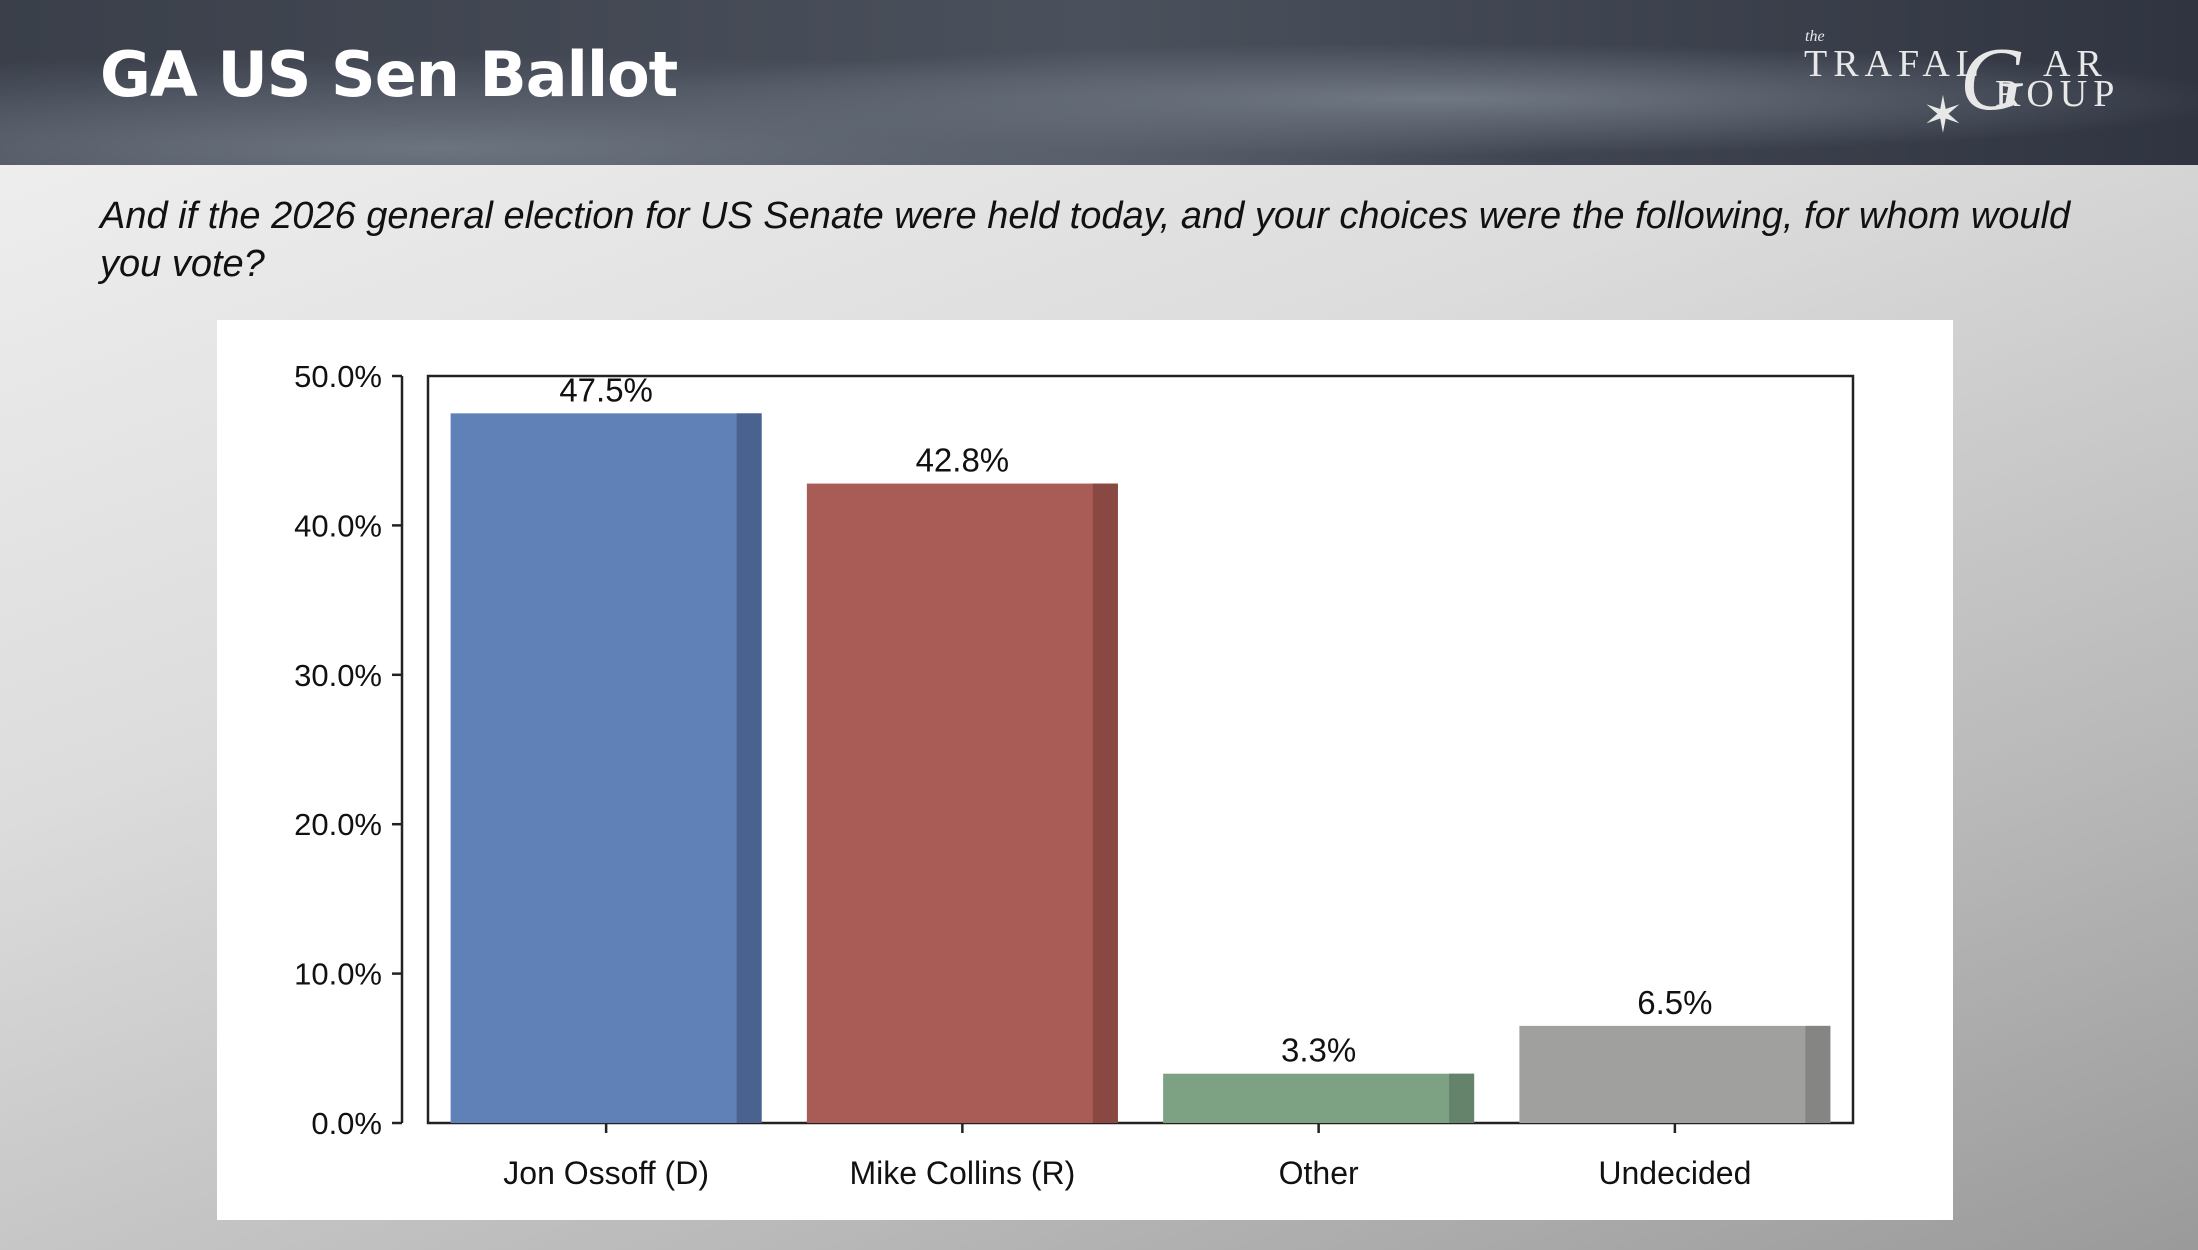 The image size is (2198, 1250). What do you see at coordinates (1943, 115) in the screenshot?
I see `compass-star-icon: ✶` at bounding box center [1943, 115].